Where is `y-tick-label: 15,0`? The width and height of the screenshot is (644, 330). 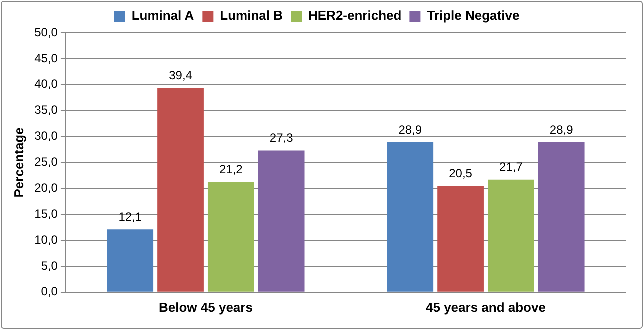 y-tick-label: 15,0 is located at coordinates (46, 213).